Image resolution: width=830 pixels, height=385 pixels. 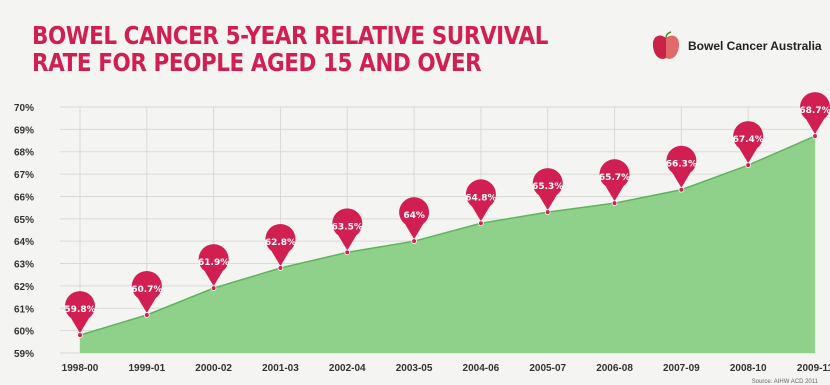 I want to click on brand-logo: Bowel Cancer Australia, so click(x=736, y=46).